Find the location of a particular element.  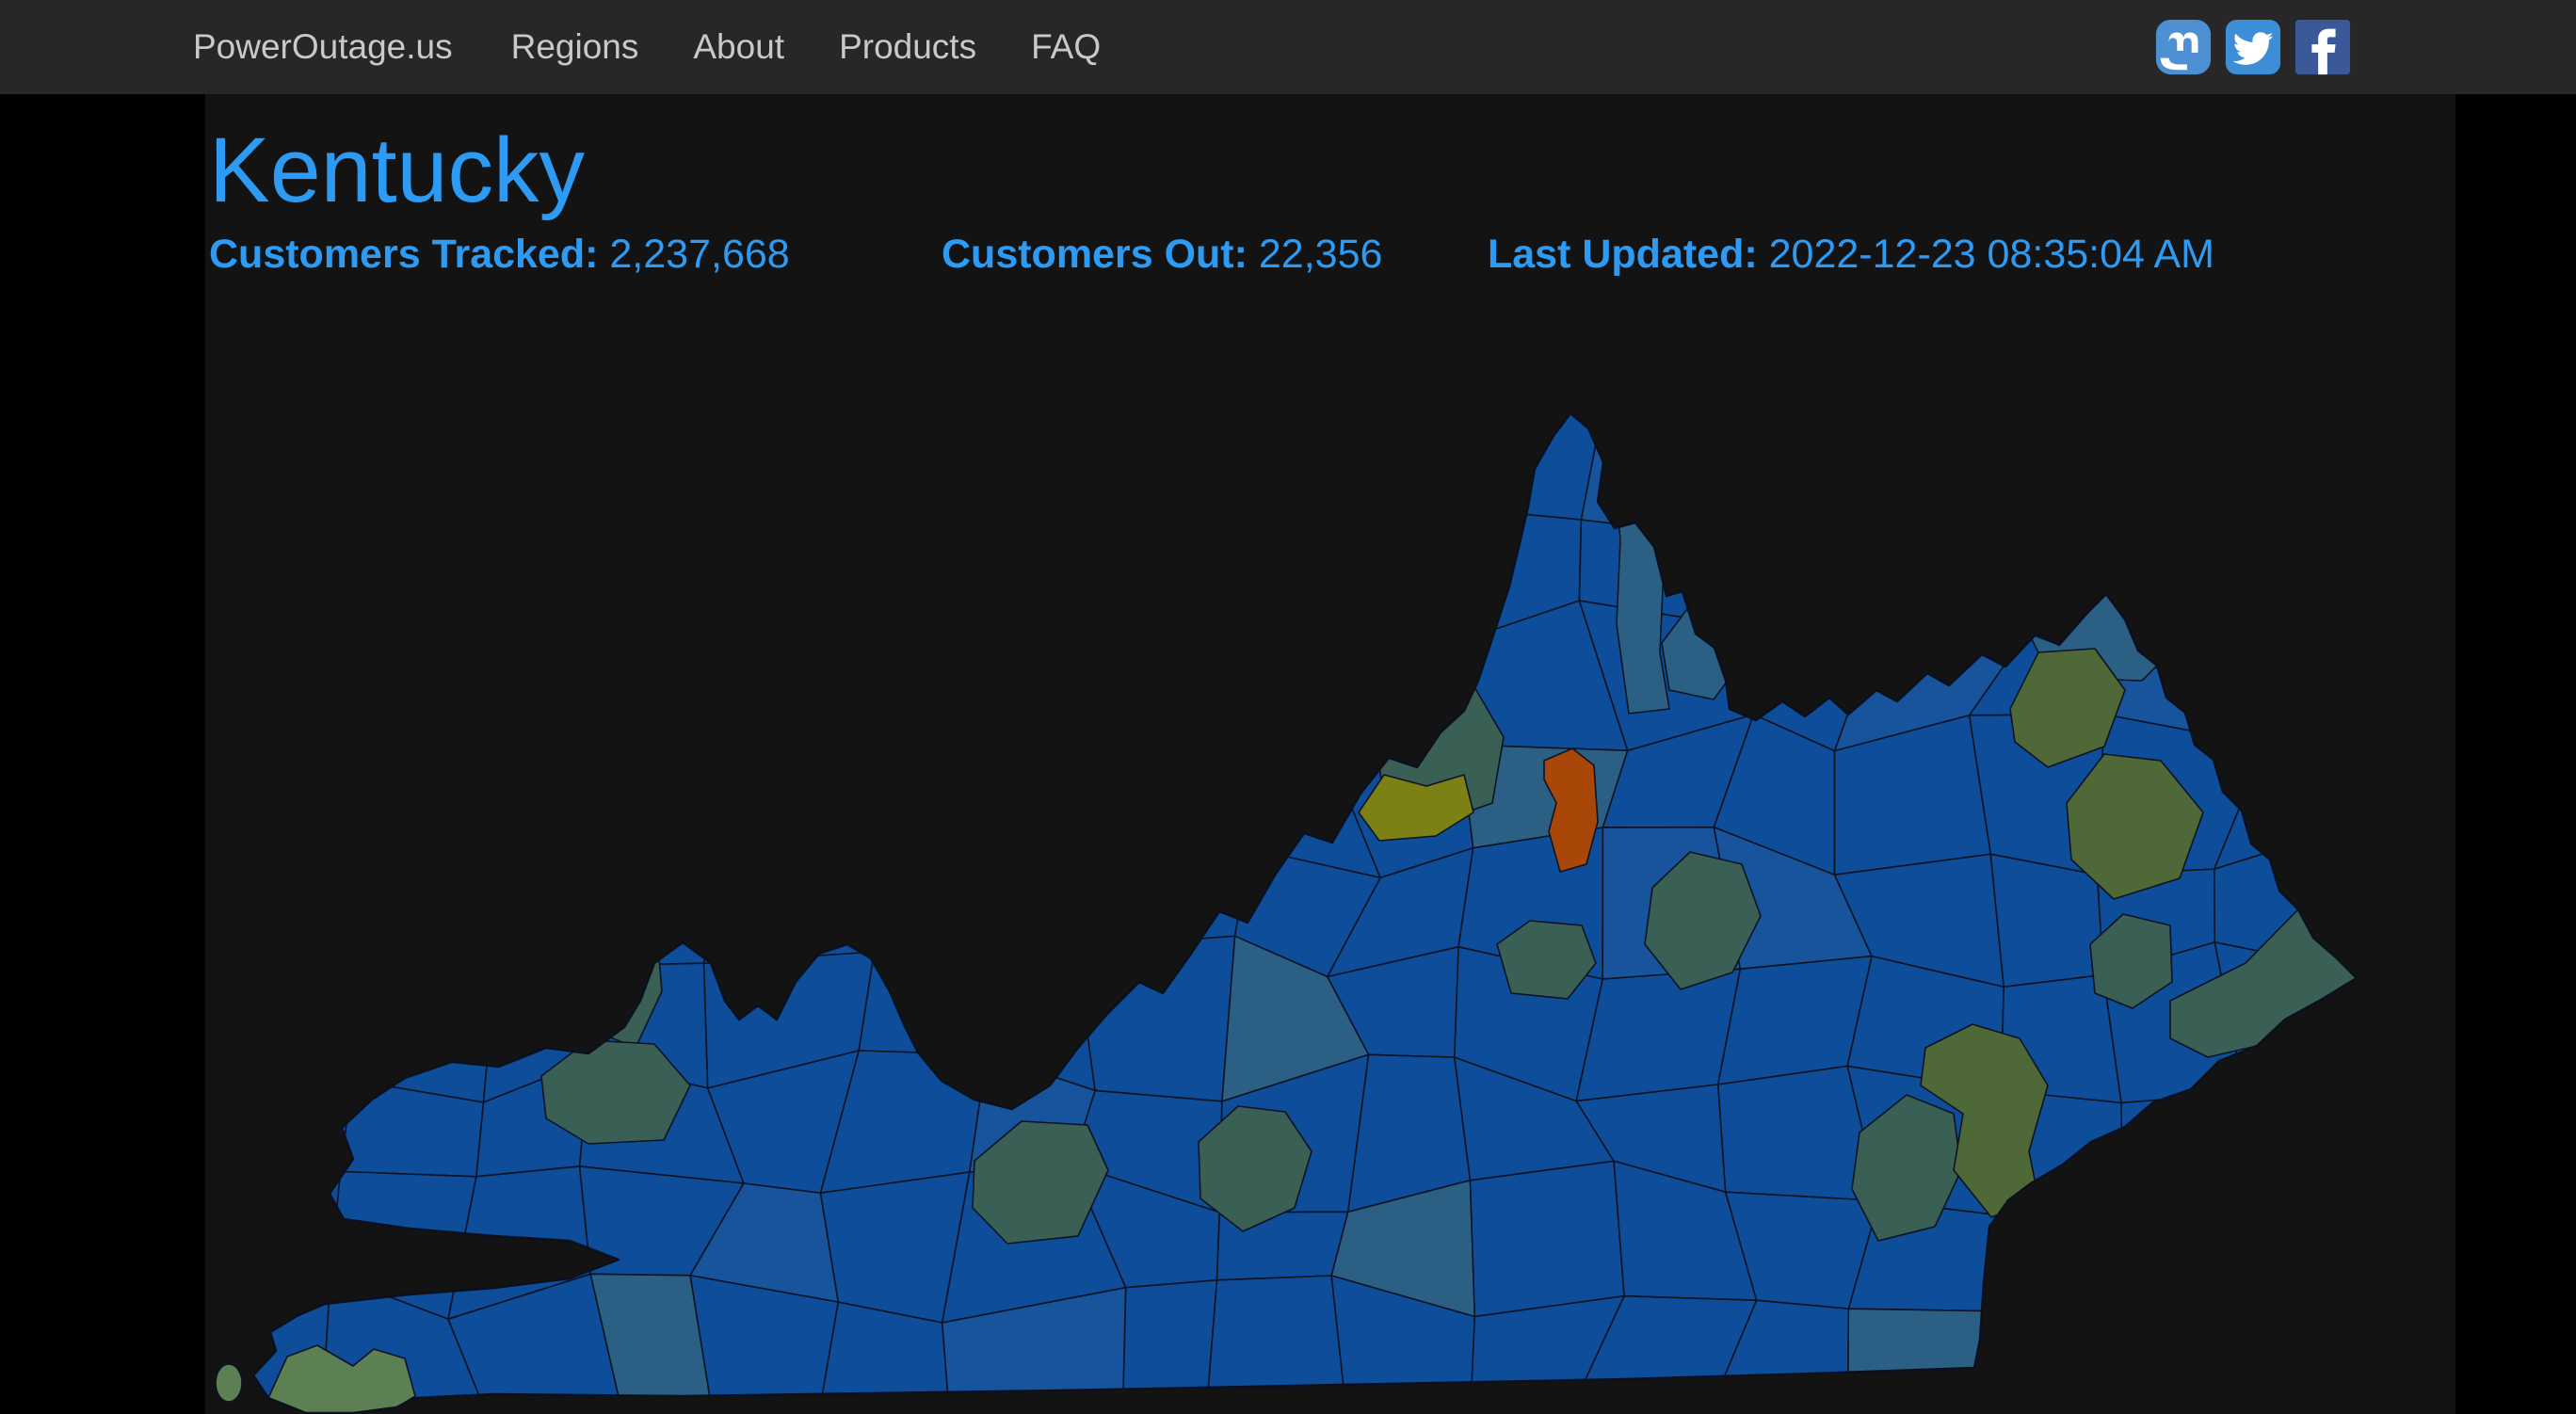

county-shape-ne-olive-b is located at coordinates (2135, 826).